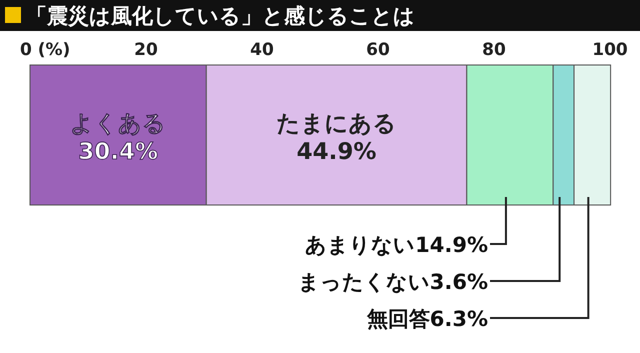 Image resolution: width=640 pixels, height=353 pixels. What do you see at coordinates (336, 152) in the screenshot?
I see `data-label: 44.9%` at bounding box center [336, 152].